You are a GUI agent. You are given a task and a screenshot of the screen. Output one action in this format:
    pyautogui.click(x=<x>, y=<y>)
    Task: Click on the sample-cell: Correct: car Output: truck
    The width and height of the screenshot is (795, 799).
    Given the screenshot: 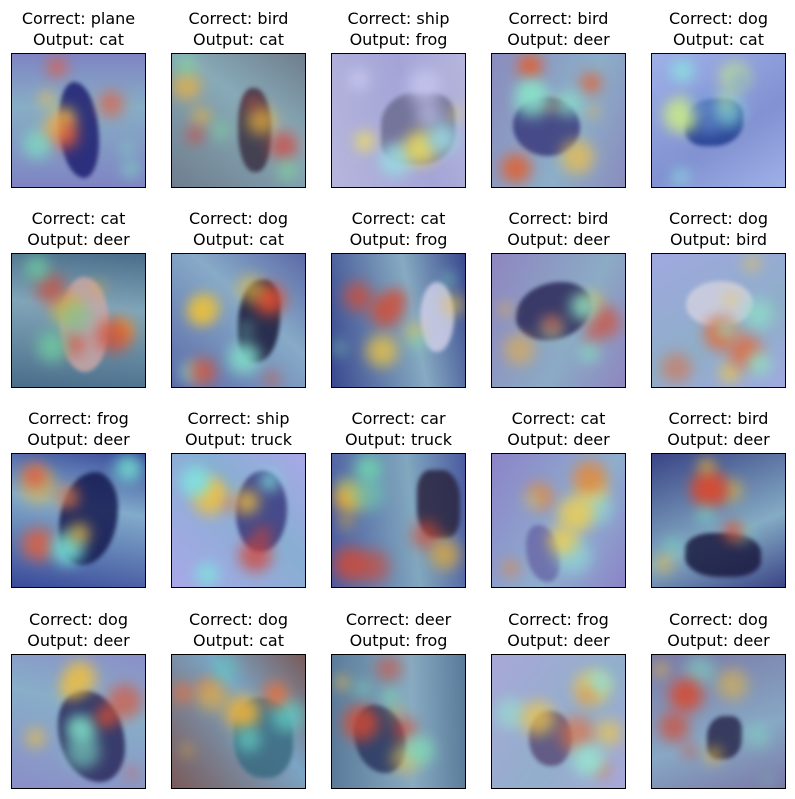 What is the action you would take?
    pyautogui.click(x=398, y=498)
    